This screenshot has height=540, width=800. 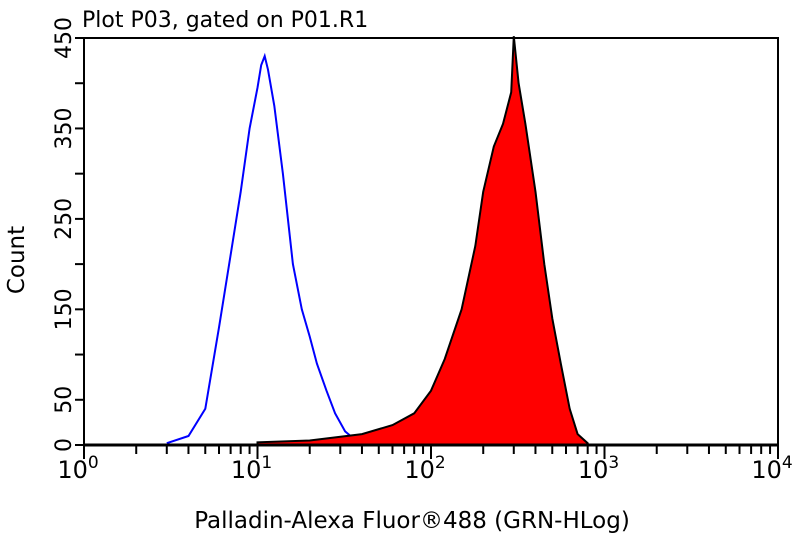 I want to click on x-axis: 100 101 102 103 104, so click(x=425, y=464).